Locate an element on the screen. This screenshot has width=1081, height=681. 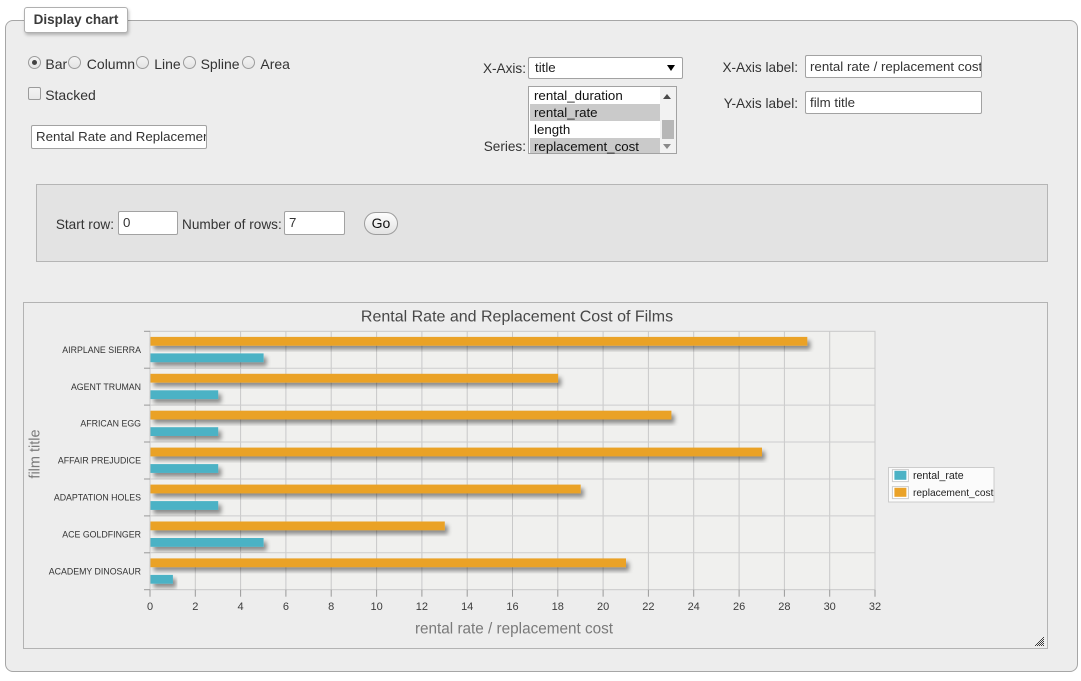
svg-text: AIRPLANE SIERRA is located at coordinates (101, 350).